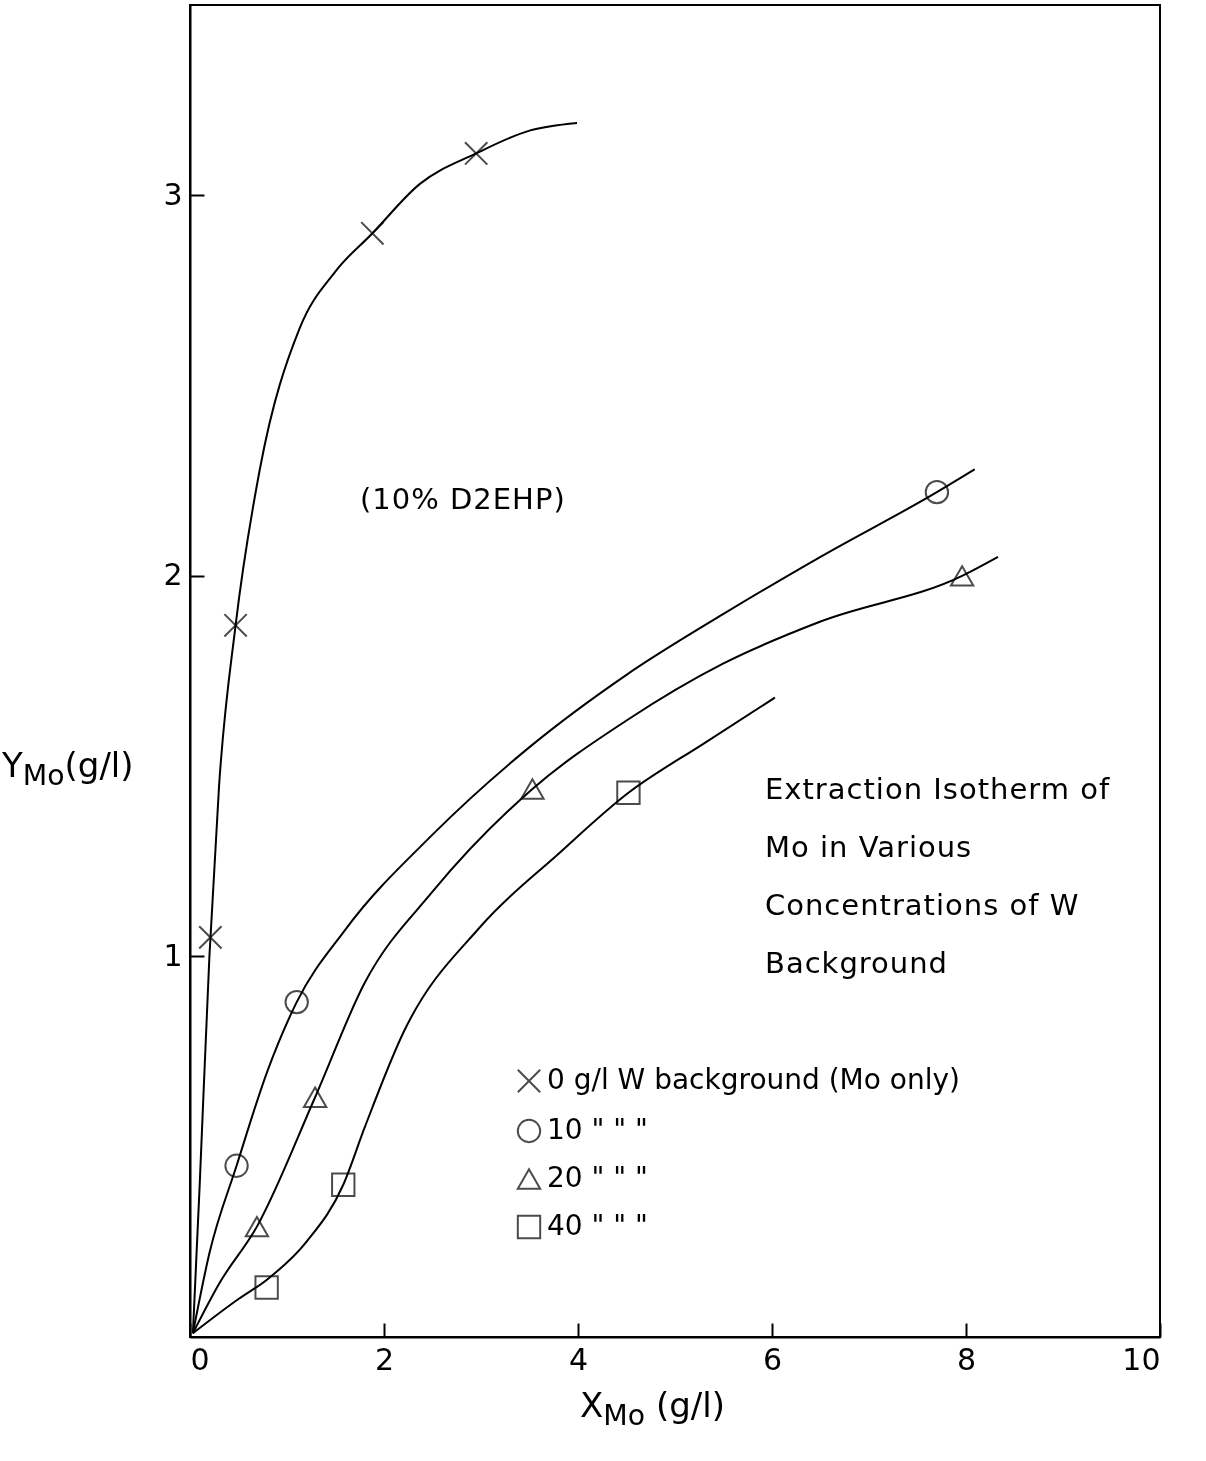 The image size is (1206, 1461). I want to click on legend-label: 10 " " ", so click(597, 1129).